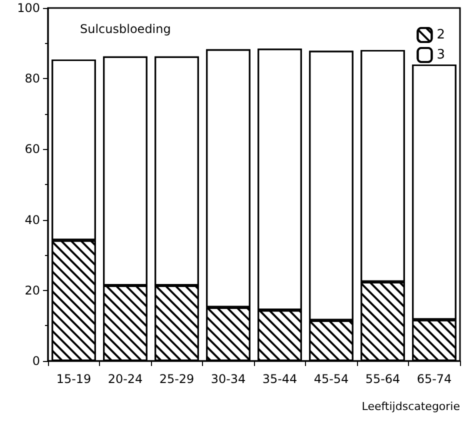 The width and height of the screenshot is (470, 441). What do you see at coordinates (32, 219) in the screenshot?
I see `y-tick-label: 40` at bounding box center [32, 219].